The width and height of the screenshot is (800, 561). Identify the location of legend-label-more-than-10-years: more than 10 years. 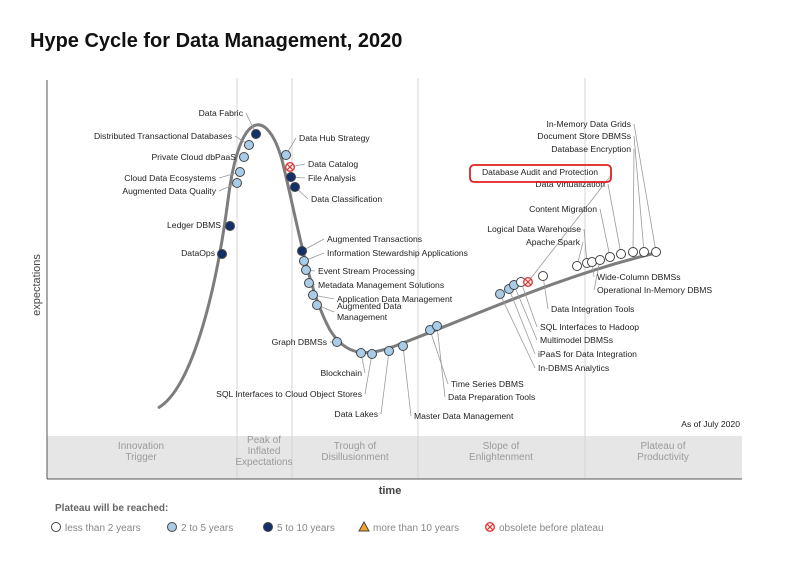
(416, 528).